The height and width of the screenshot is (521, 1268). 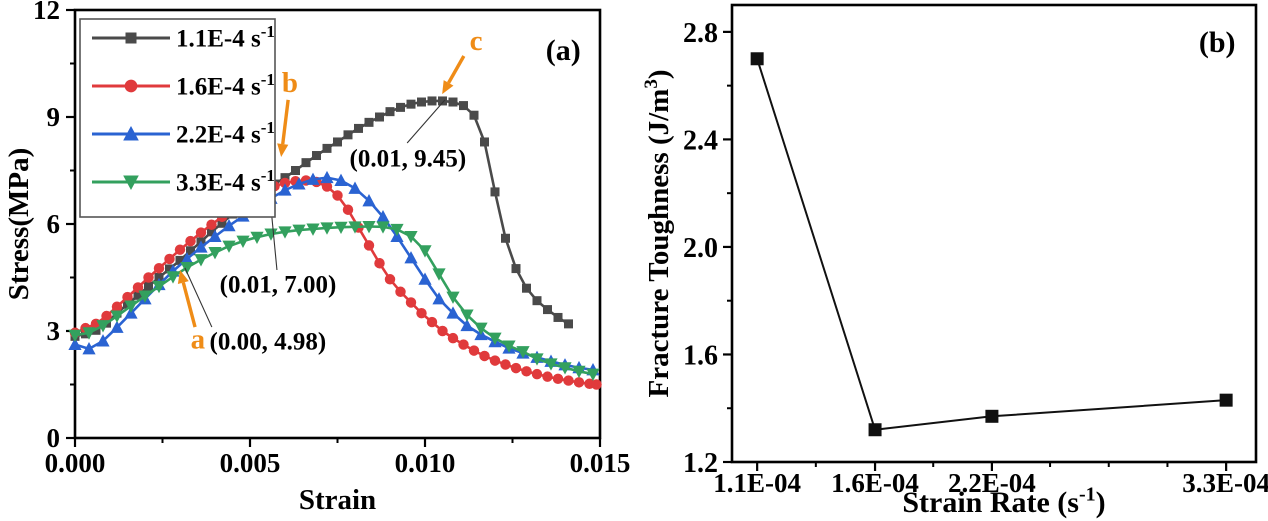 I want to click on y-axis-title-b: Fracture Toughness (J/m3), so click(x=658, y=234).